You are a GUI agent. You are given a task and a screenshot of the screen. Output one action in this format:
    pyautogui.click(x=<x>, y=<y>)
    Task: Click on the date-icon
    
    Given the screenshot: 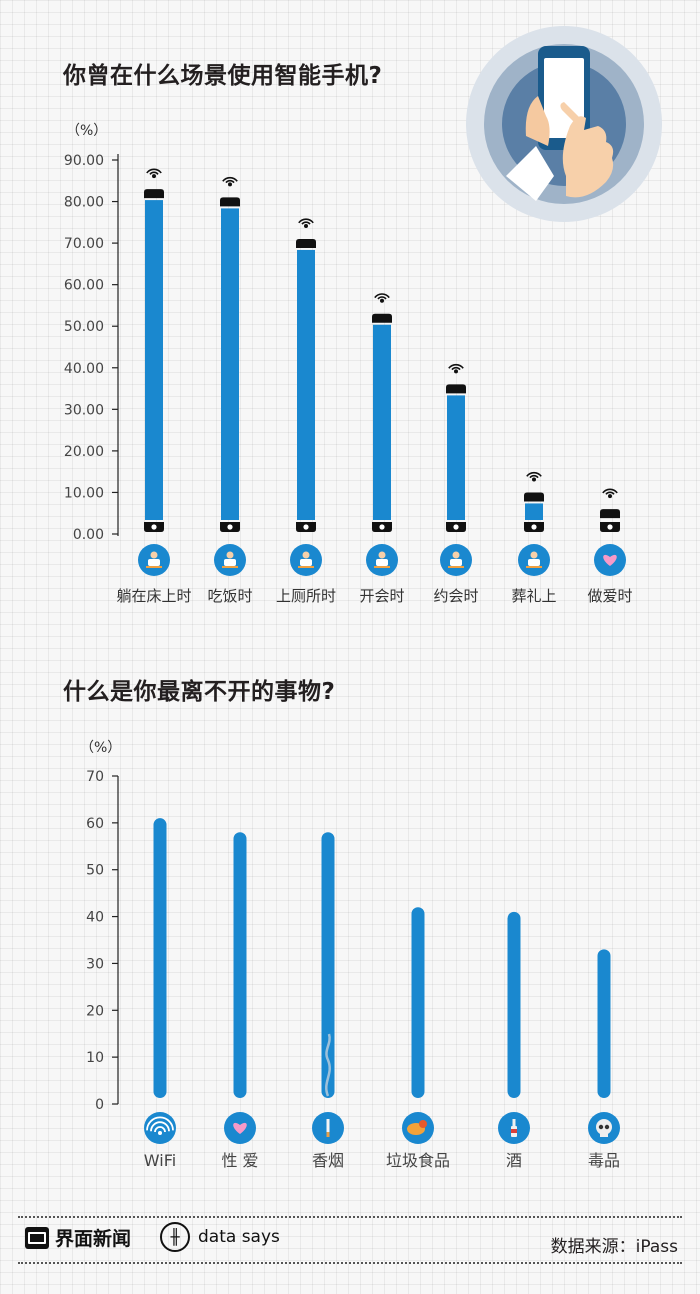 What is the action you would take?
    pyautogui.click(x=456, y=560)
    